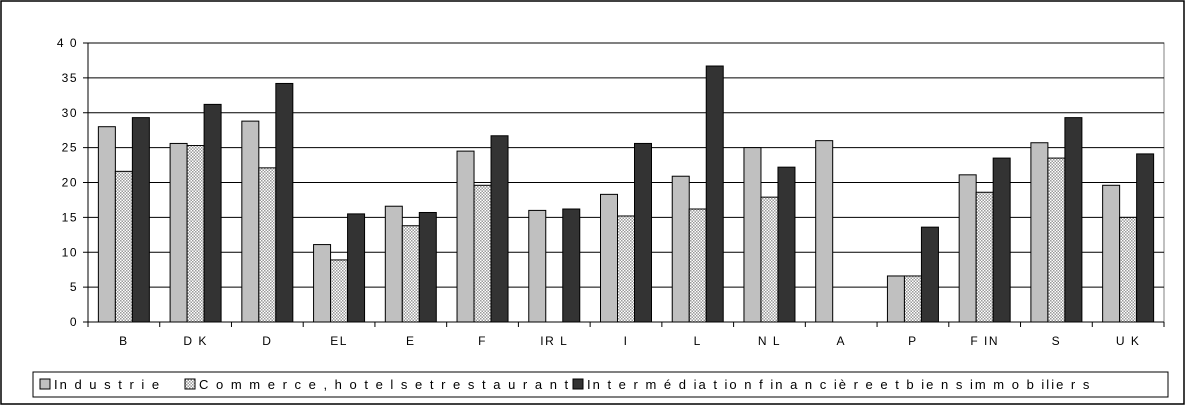  Describe the element at coordinates (107, 384) in the screenshot. I see `legend-label-1: In d u s t r i e` at that location.